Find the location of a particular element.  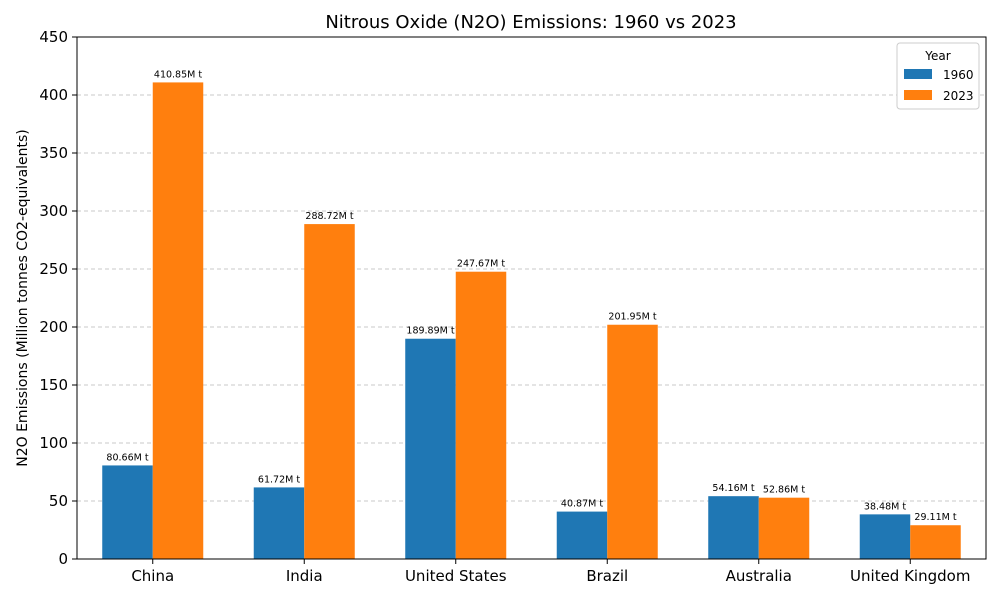

x-tick-label: Australia is located at coordinates (759, 576).